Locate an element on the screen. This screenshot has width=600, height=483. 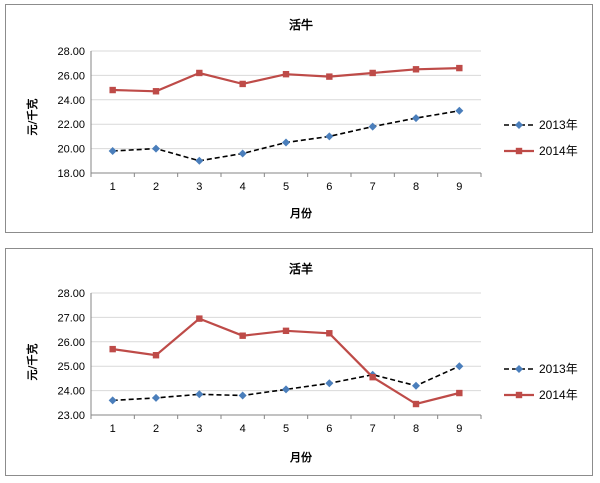
y-tick-label: 18.00 is located at coordinates (71, 174).